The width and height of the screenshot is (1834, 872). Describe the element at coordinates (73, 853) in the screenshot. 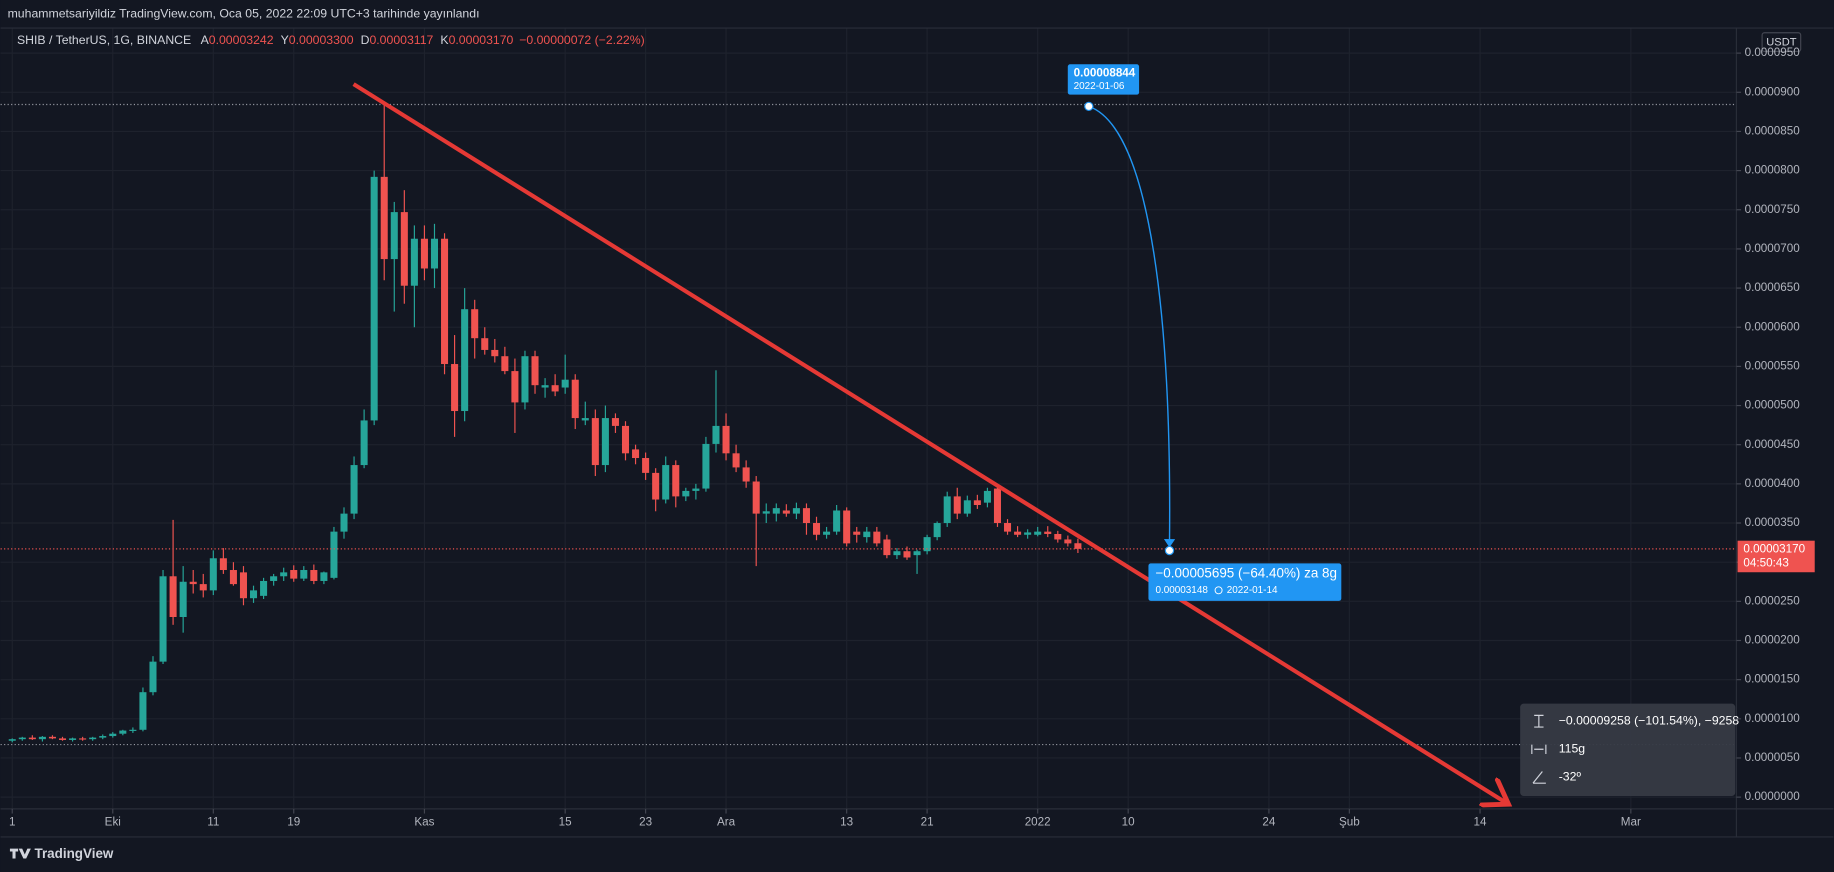

I see `brand: TradingView` at that location.